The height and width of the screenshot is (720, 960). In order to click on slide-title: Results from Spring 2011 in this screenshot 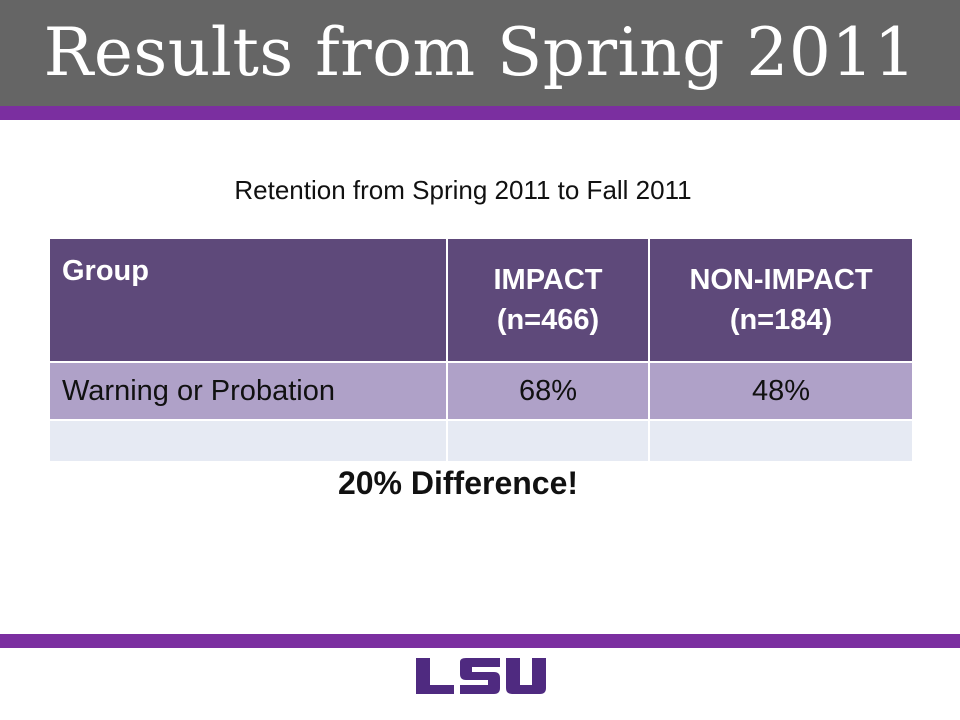, I will do `click(480, 52)`.